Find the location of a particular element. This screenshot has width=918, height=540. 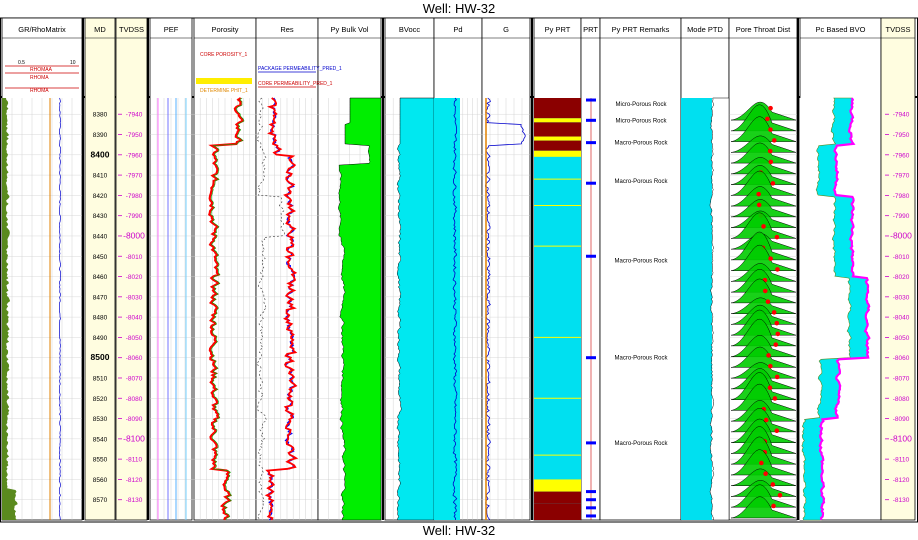

track-3-frame is located at coordinates (131, 269).